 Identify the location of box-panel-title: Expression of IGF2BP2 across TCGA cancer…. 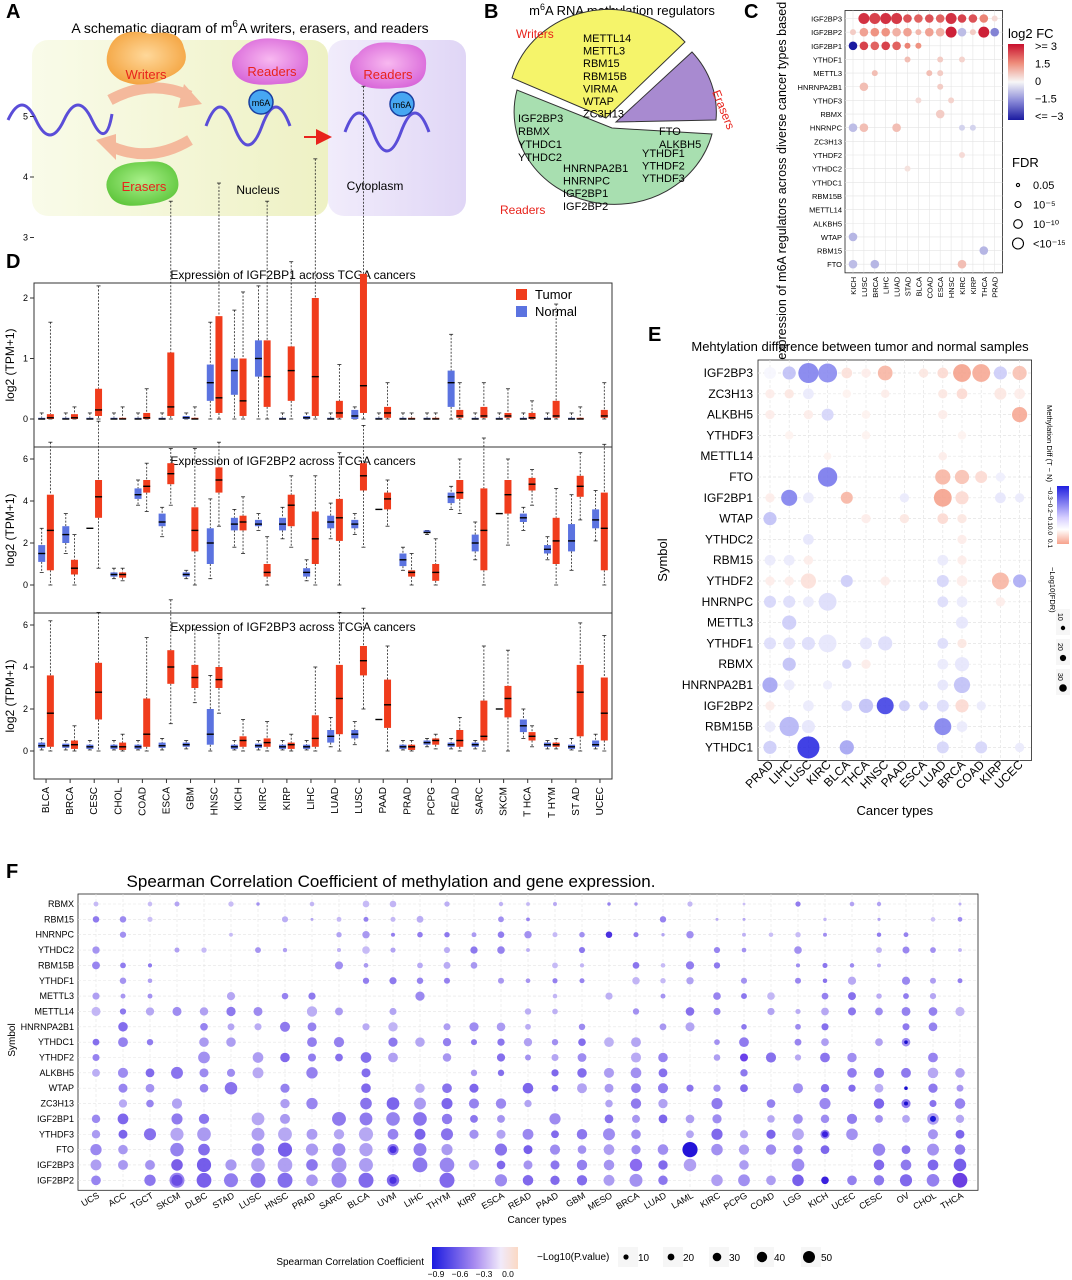
(292, 461).